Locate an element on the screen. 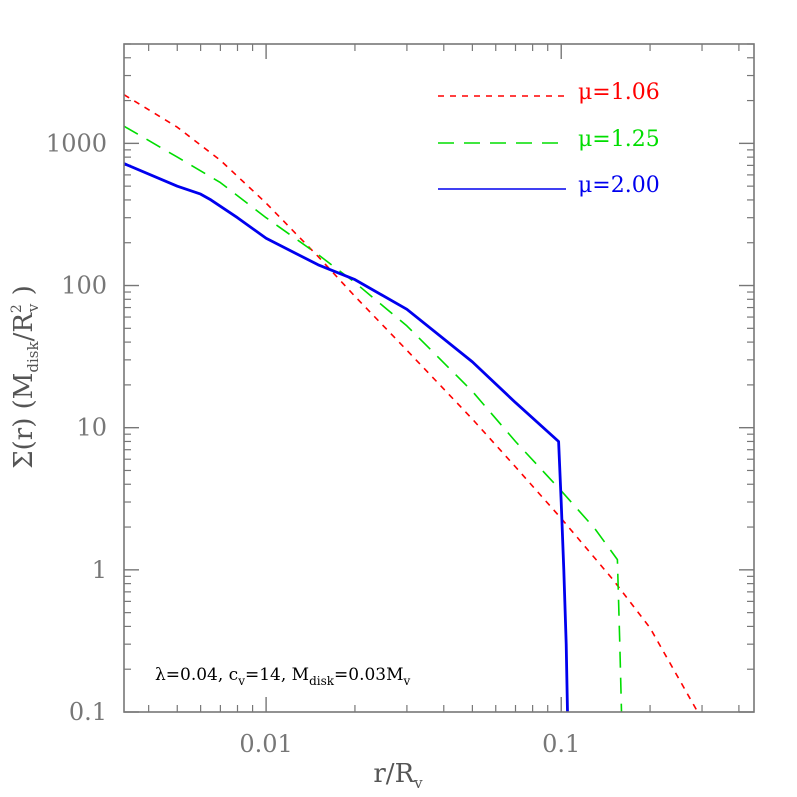 The width and height of the screenshot is (797, 797). y-tick-label: 0.1 is located at coordinates (88, 712).